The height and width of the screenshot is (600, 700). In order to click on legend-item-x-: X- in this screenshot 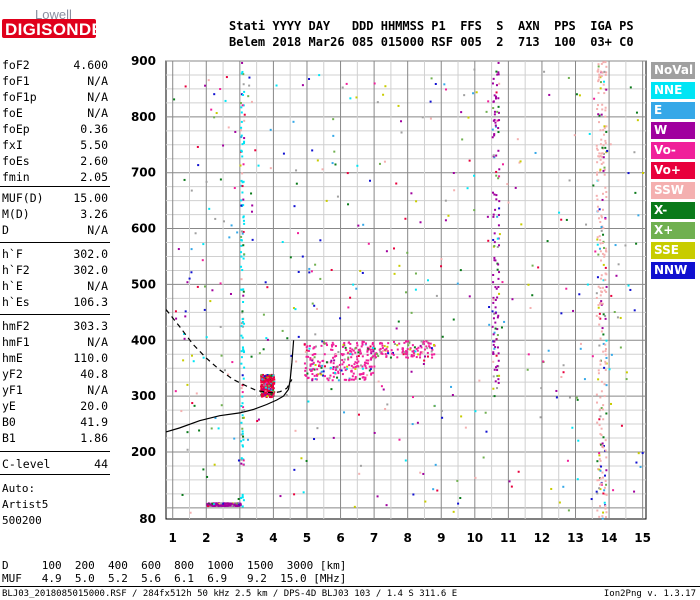, I will do `click(673, 210)`.